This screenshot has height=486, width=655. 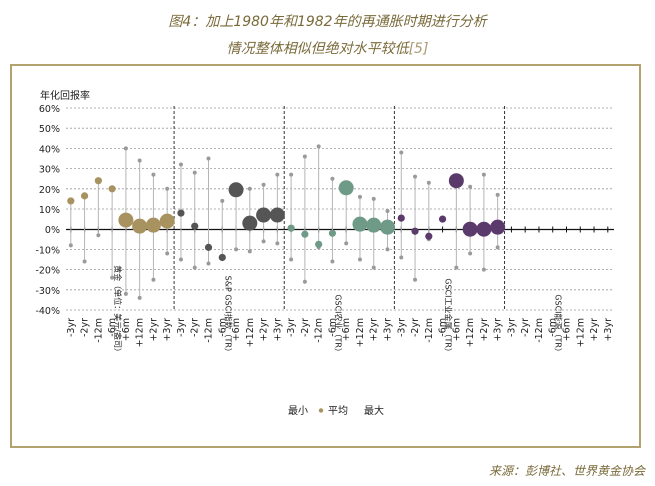 I want to click on y-tick-label: 30%, so click(x=49, y=170).